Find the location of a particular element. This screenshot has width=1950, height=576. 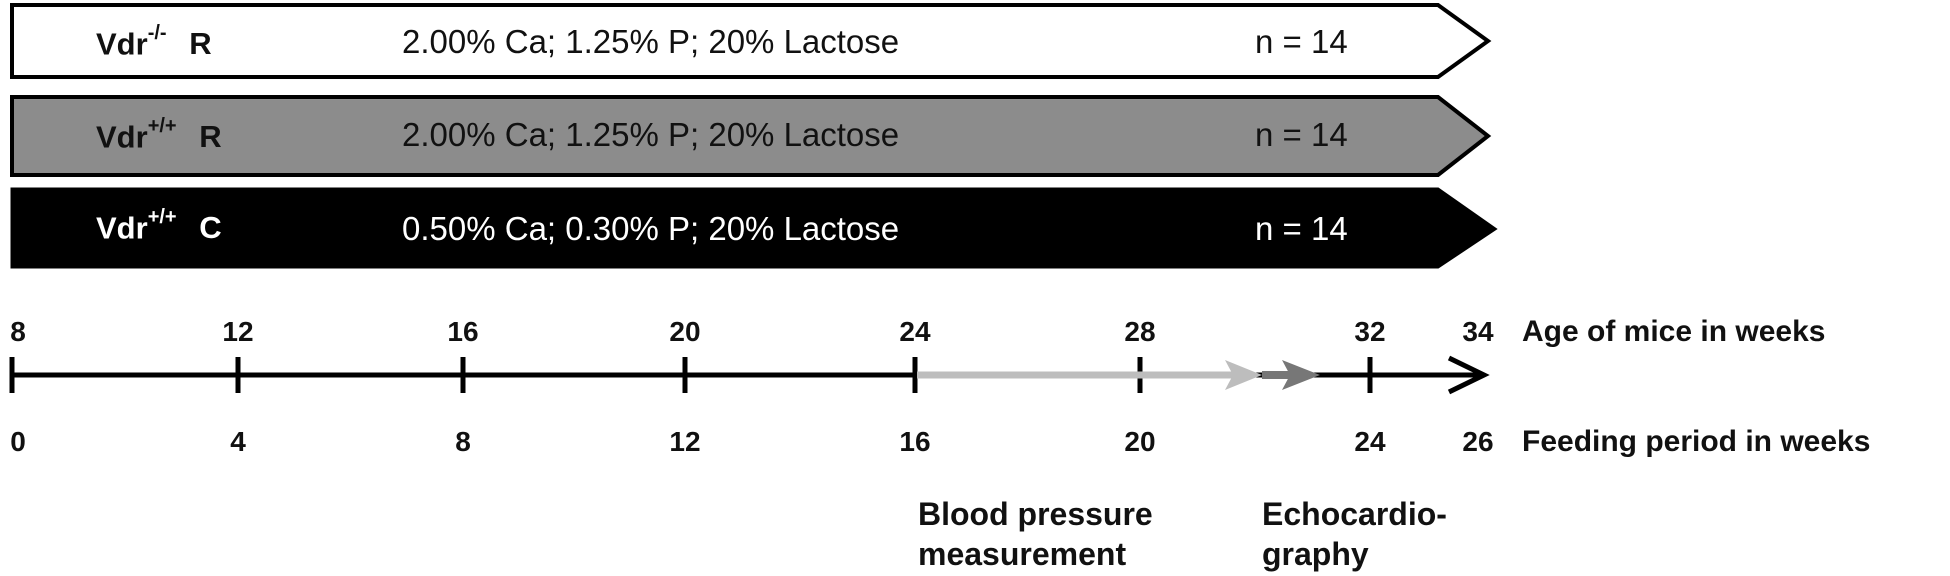

group-label: Vdr+/+ R is located at coordinates (159, 135).